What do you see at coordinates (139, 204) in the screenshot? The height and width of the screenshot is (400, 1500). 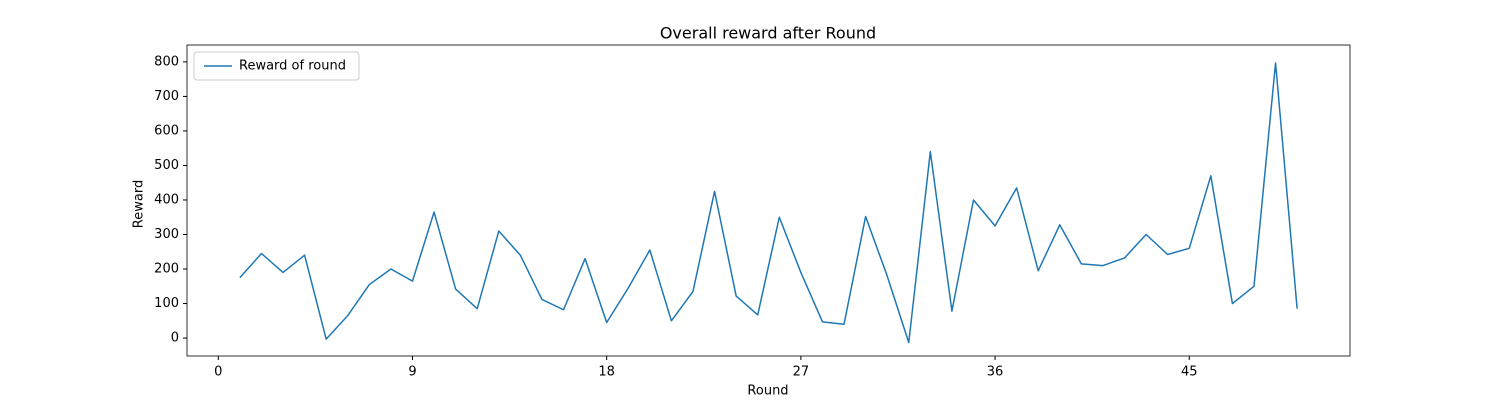 I see `y-axis-label: Reward` at bounding box center [139, 204].